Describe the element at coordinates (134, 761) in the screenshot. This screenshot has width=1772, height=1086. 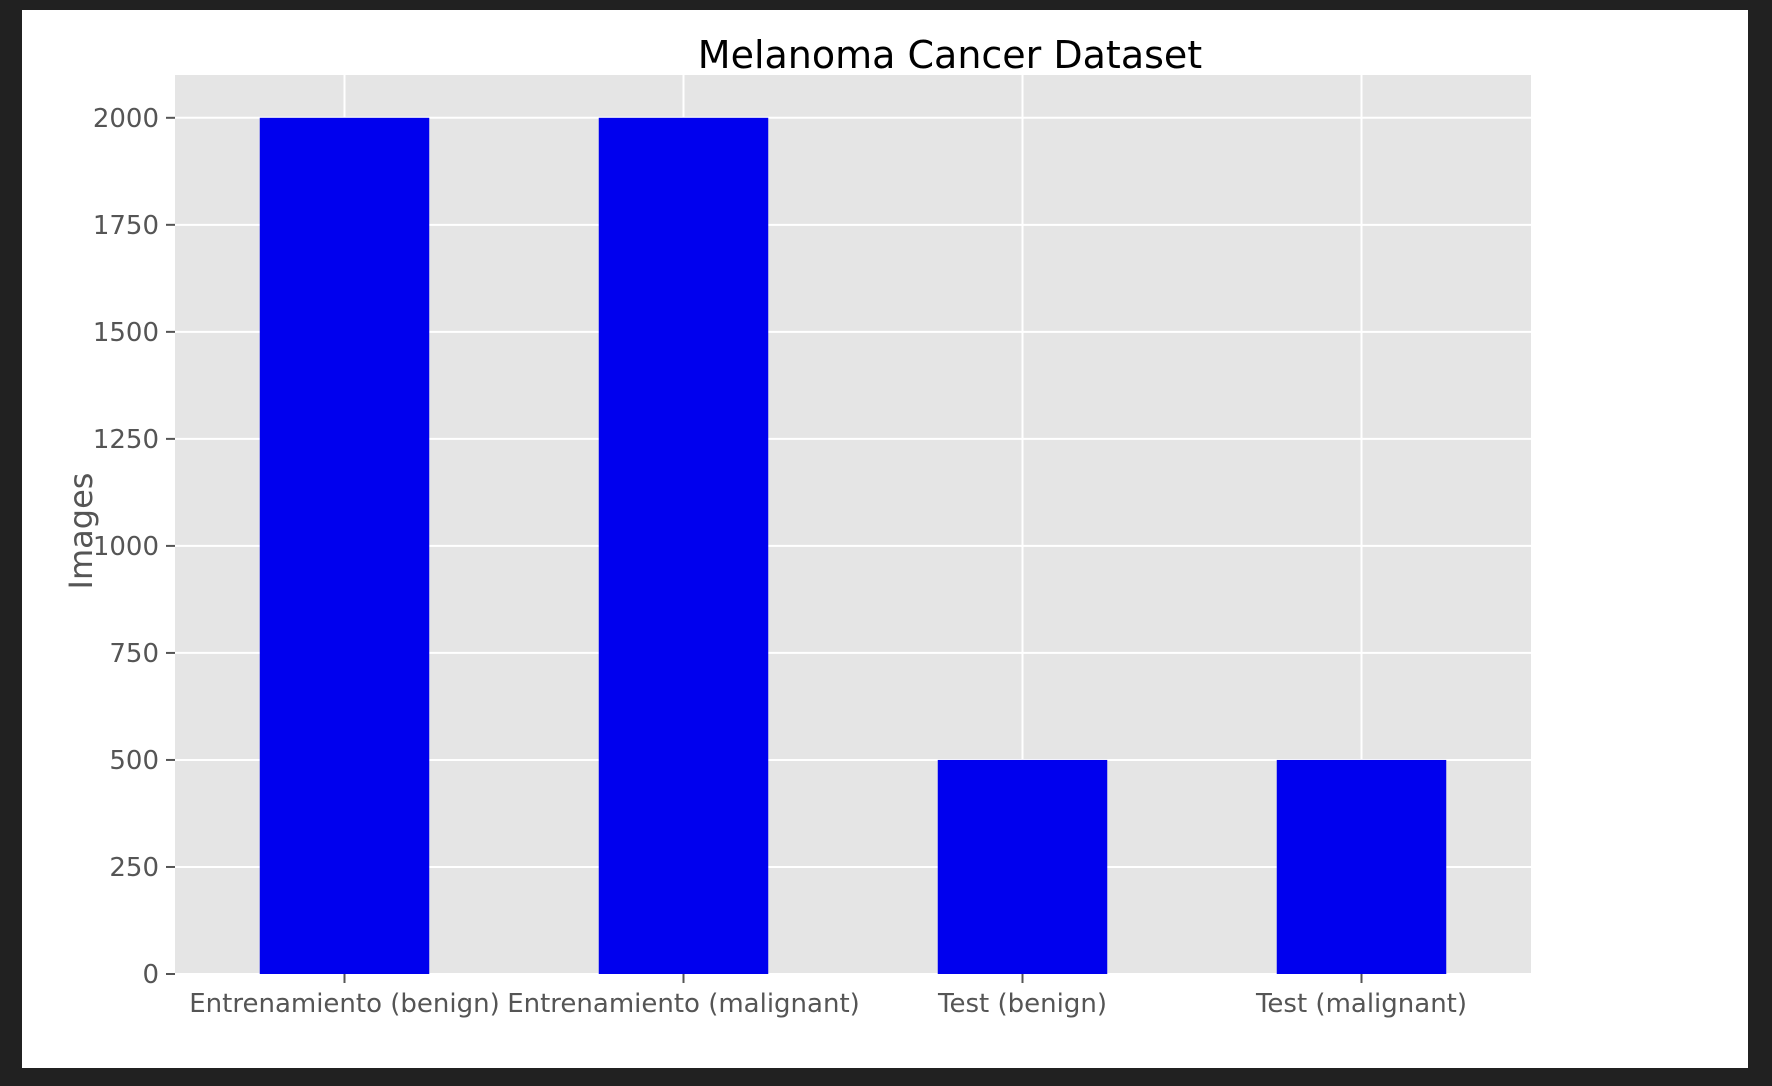
I see `y-tick-label: 500` at that location.